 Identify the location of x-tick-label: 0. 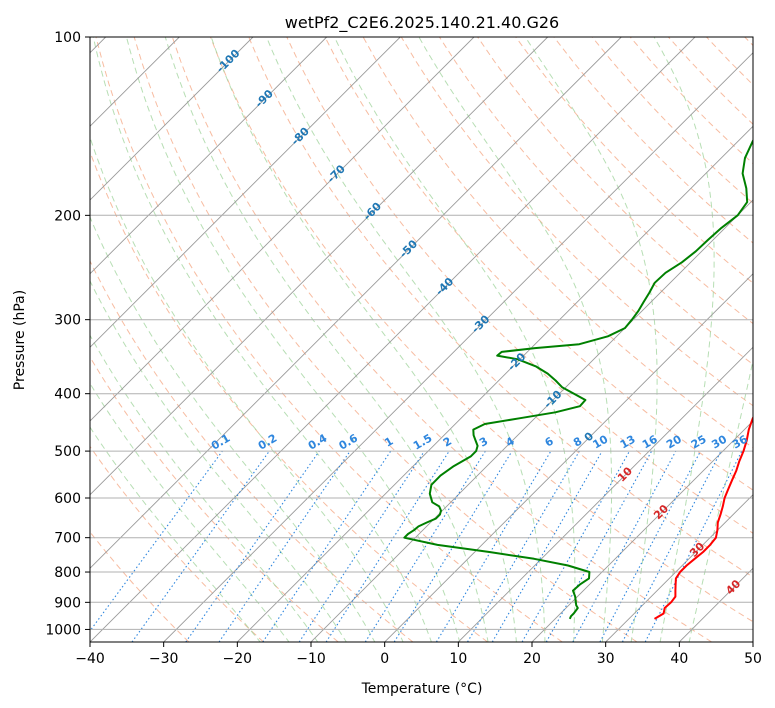
(384, 659).